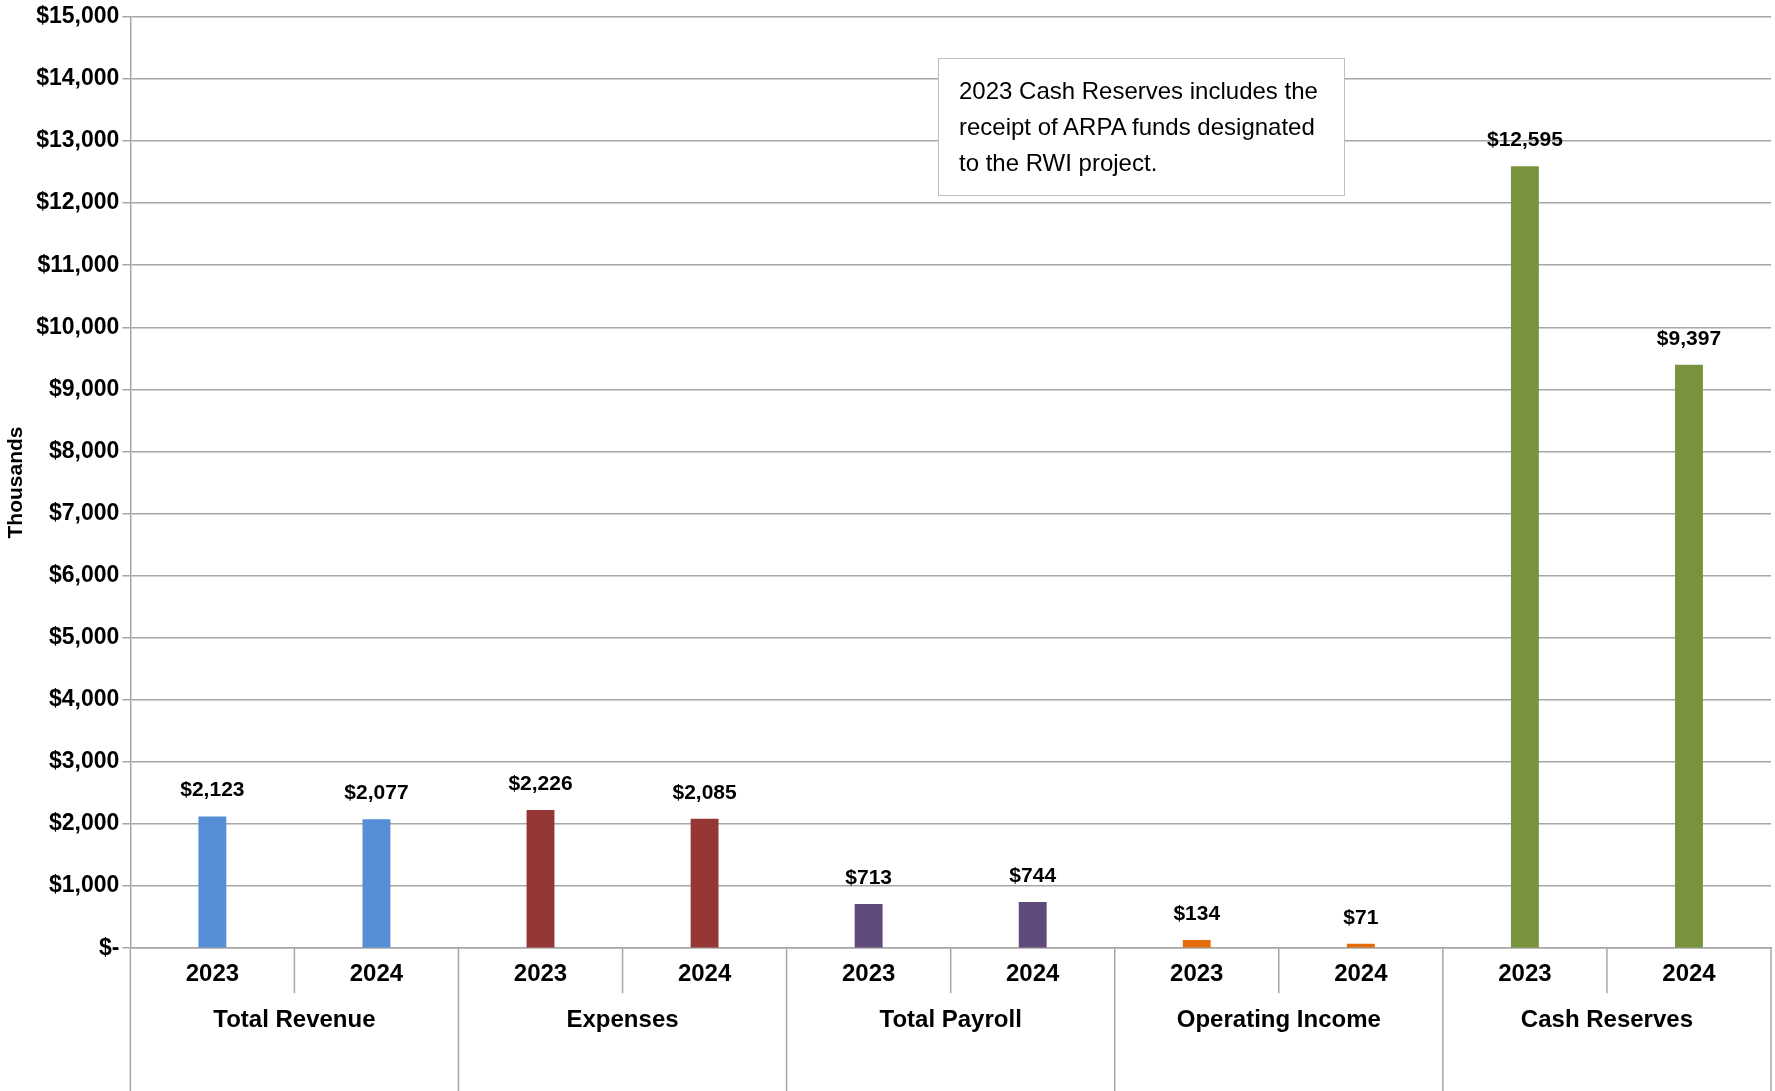 This screenshot has width=1775, height=1091. What do you see at coordinates (950, 1018) in the screenshot?
I see `text: Total Payroll` at bounding box center [950, 1018].